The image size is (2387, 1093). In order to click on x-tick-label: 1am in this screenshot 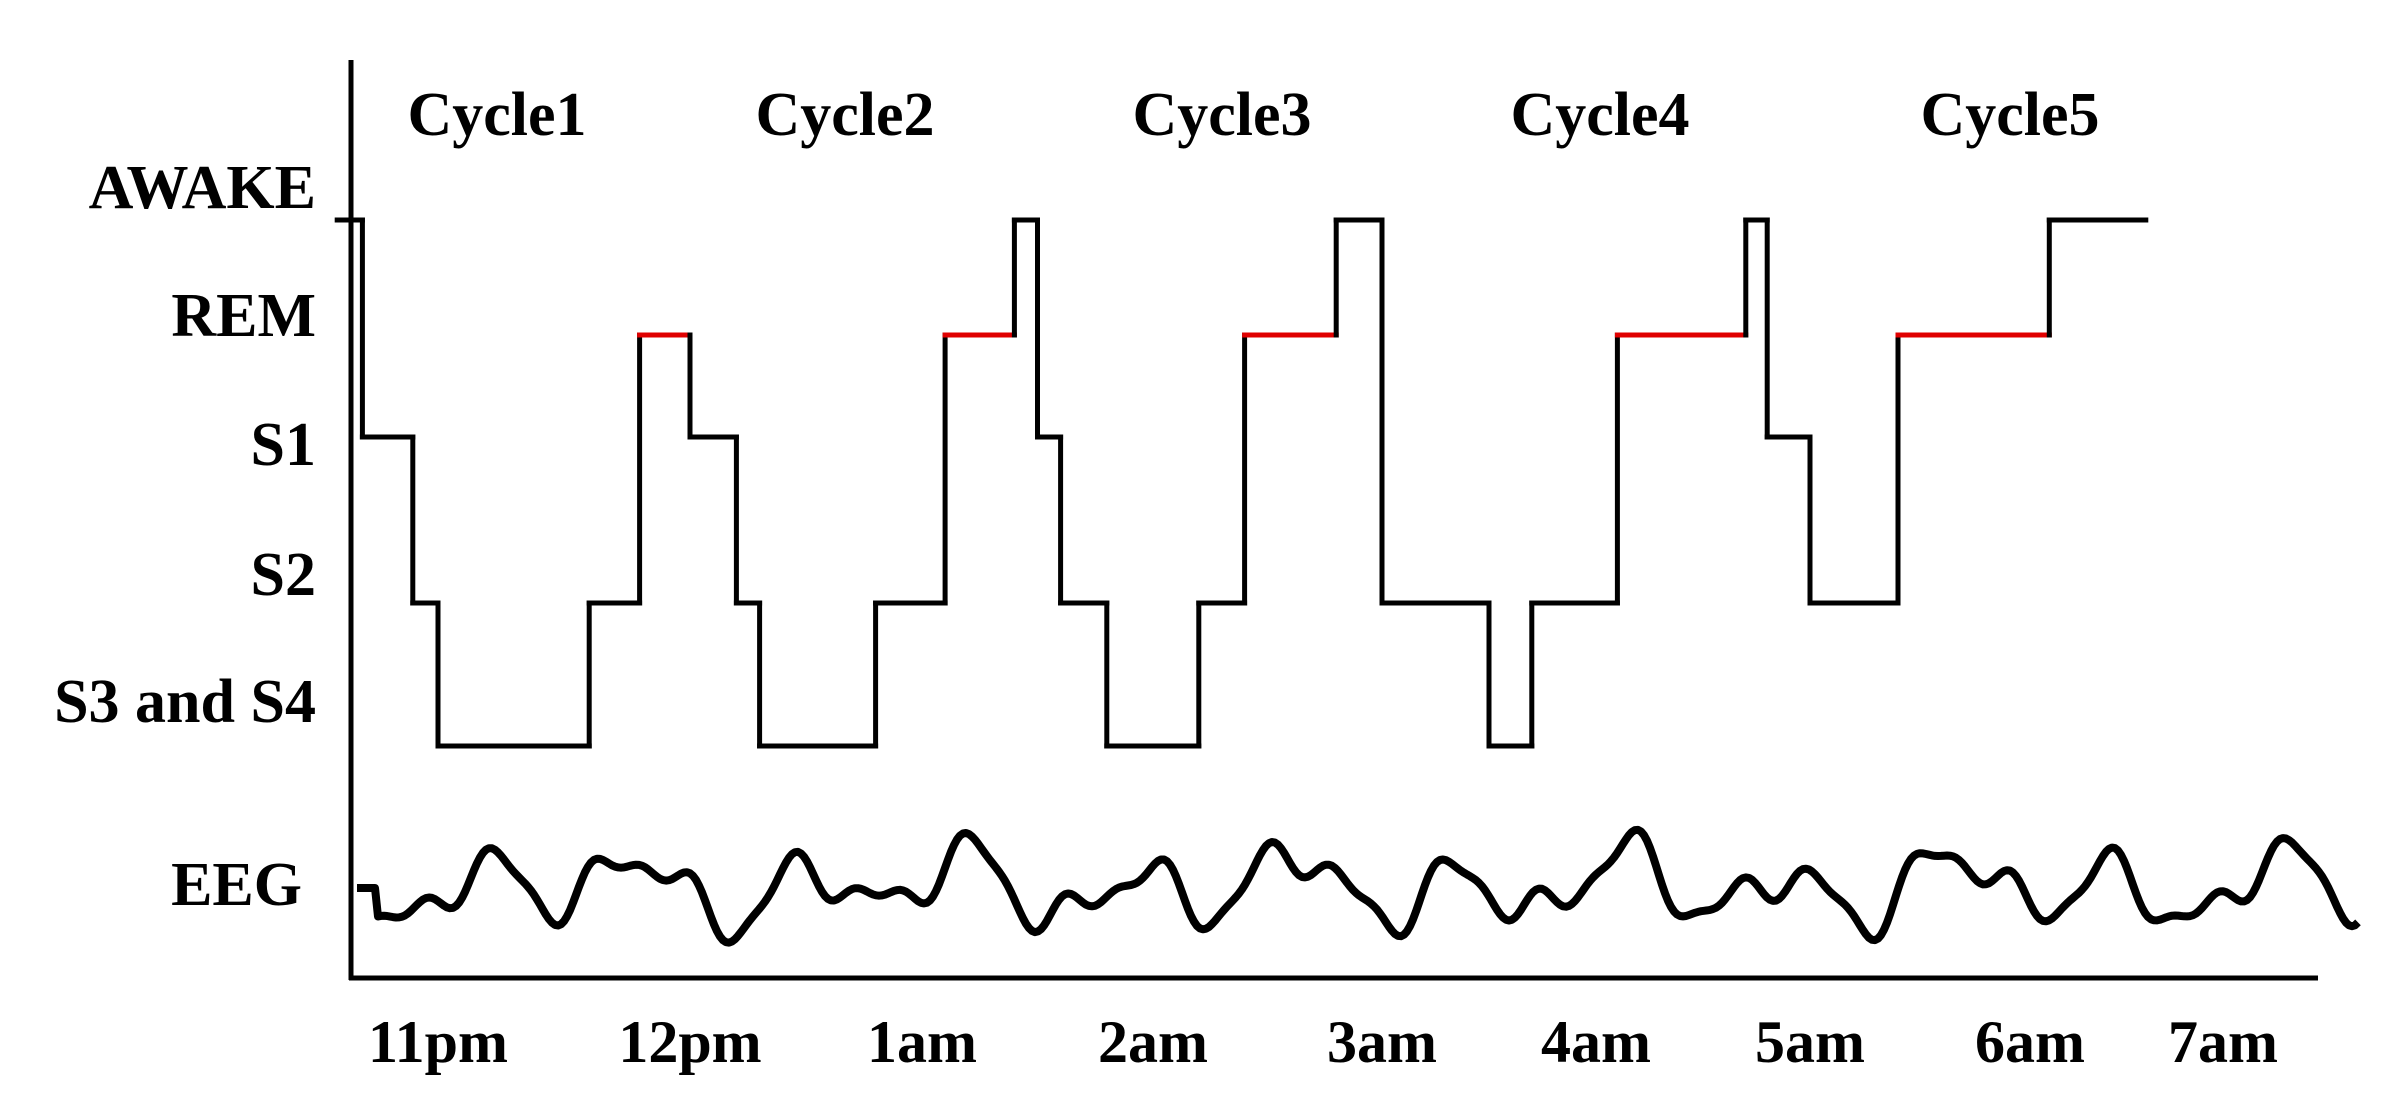, I will do `click(922, 1042)`.